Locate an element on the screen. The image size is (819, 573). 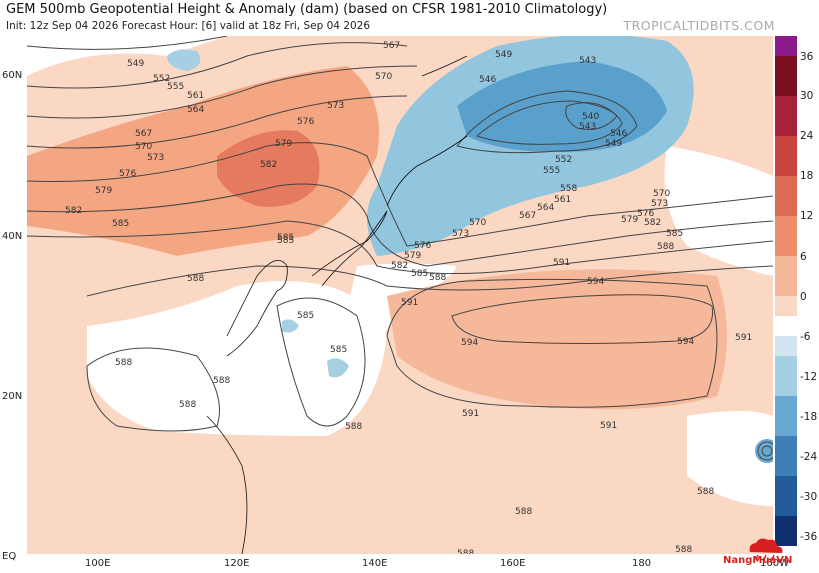
colorbar-label: -36 is located at coordinates (809, 537).